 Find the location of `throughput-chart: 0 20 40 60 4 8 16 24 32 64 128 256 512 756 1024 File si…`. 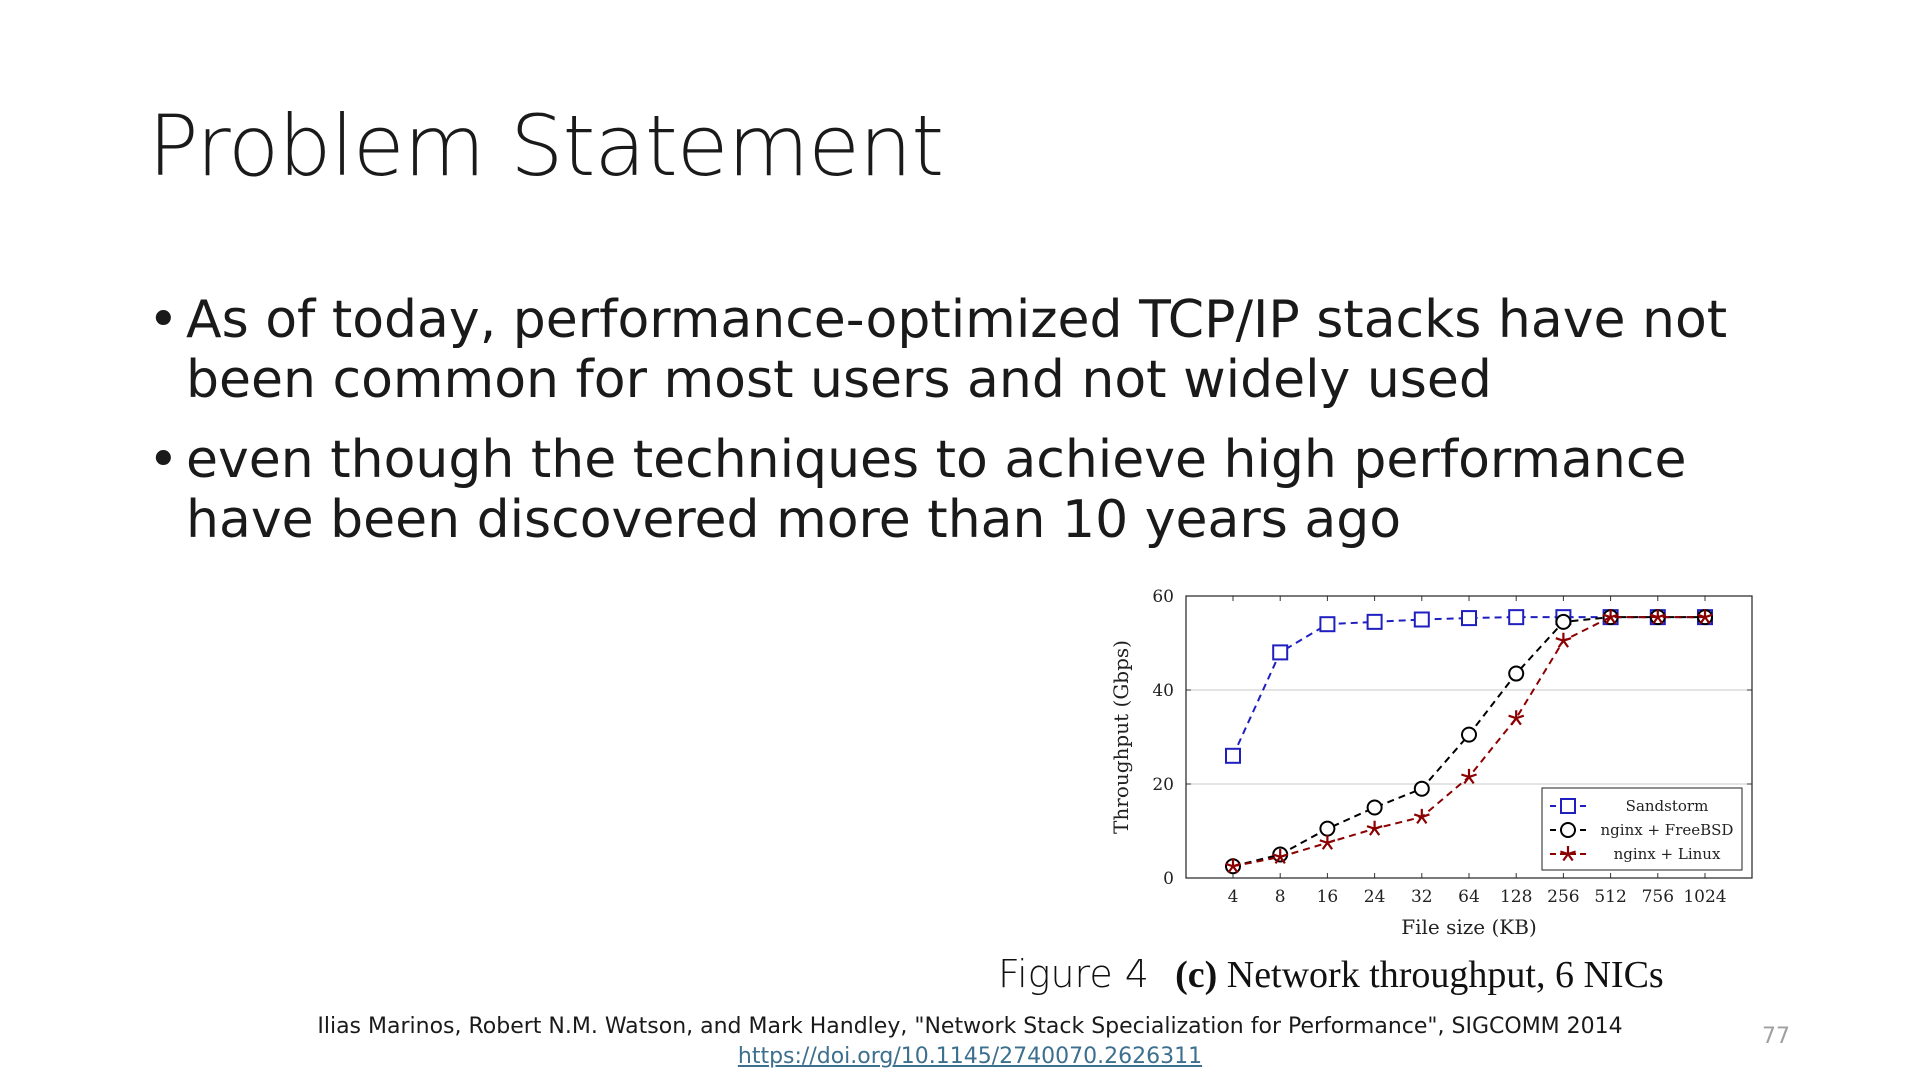

throughput-chart: 0 20 40 60 4 8 16 24 32 64 128 256 512 756 1024 File si… is located at coordinates (1431, 763).